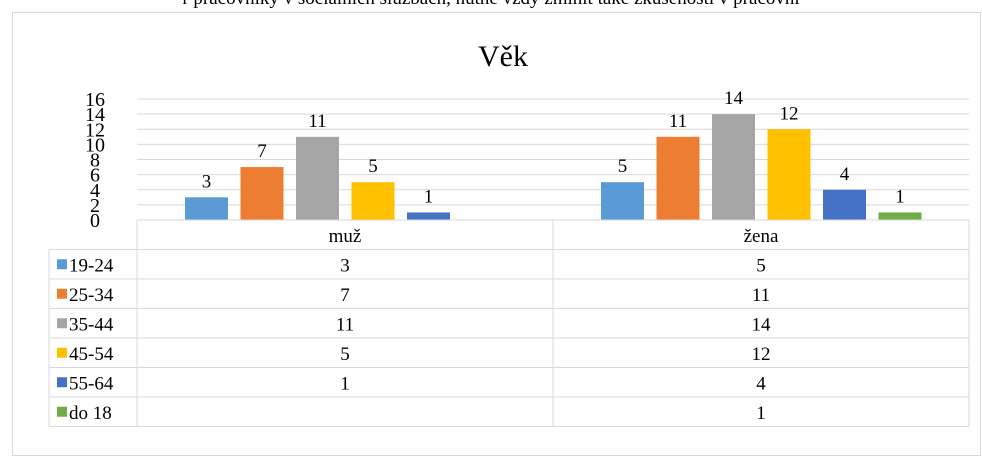 The height and width of the screenshot is (457, 982). What do you see at coordinates (262, 151) in the screenshot?
I see `data-label: 7` at bounding box center [262, 151].